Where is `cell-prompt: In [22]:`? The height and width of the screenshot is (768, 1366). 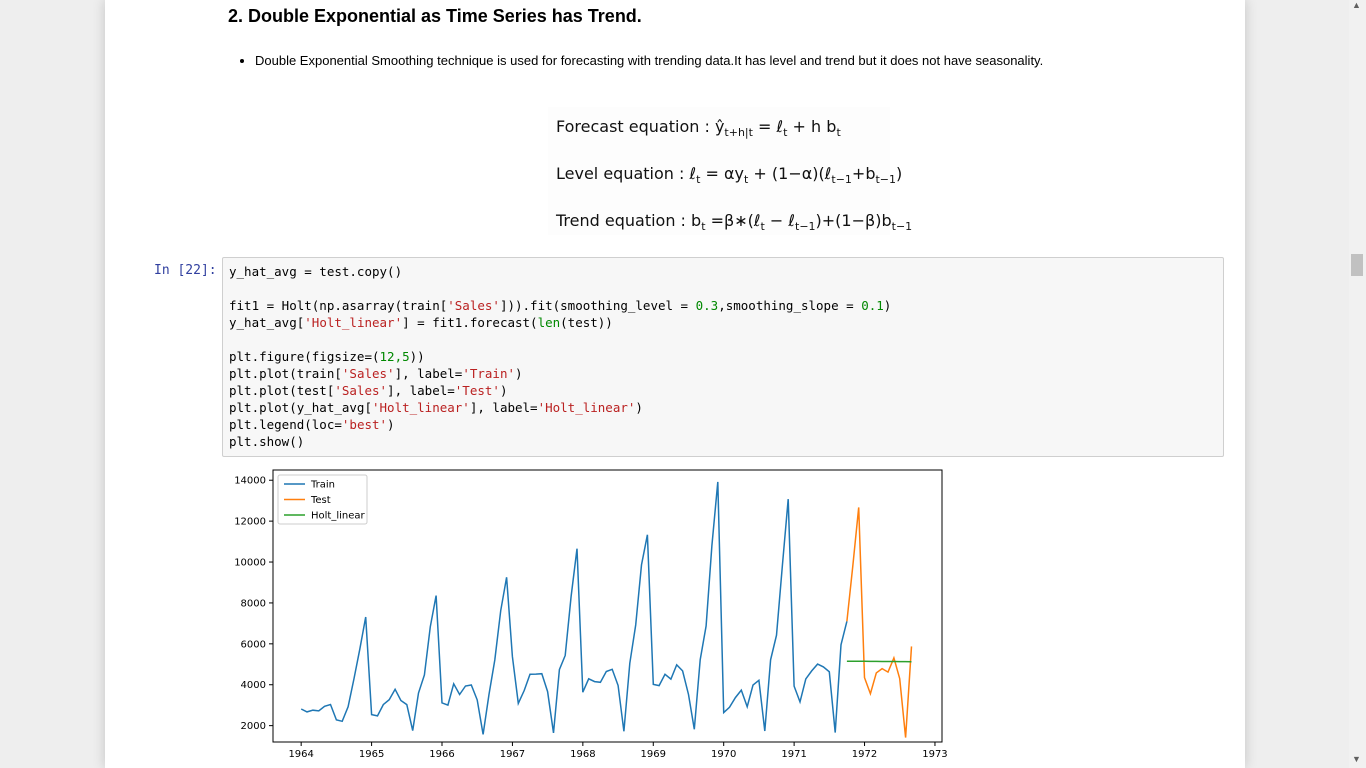 cell-prompt: In [22]: is located at coordinates (185, 270).